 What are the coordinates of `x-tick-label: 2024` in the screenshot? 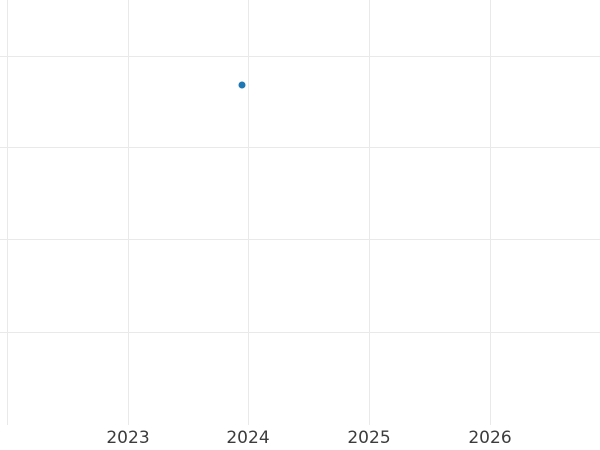 It's located at (248, 438).